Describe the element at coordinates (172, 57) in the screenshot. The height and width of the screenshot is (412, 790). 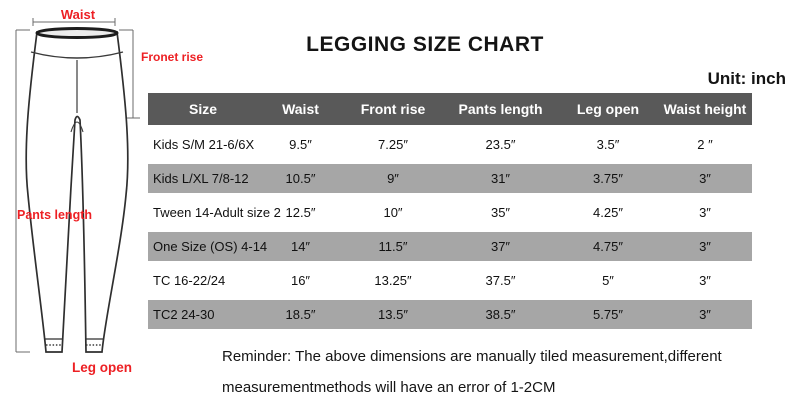
I see `front-rise-label: Fronet rise` at that location.